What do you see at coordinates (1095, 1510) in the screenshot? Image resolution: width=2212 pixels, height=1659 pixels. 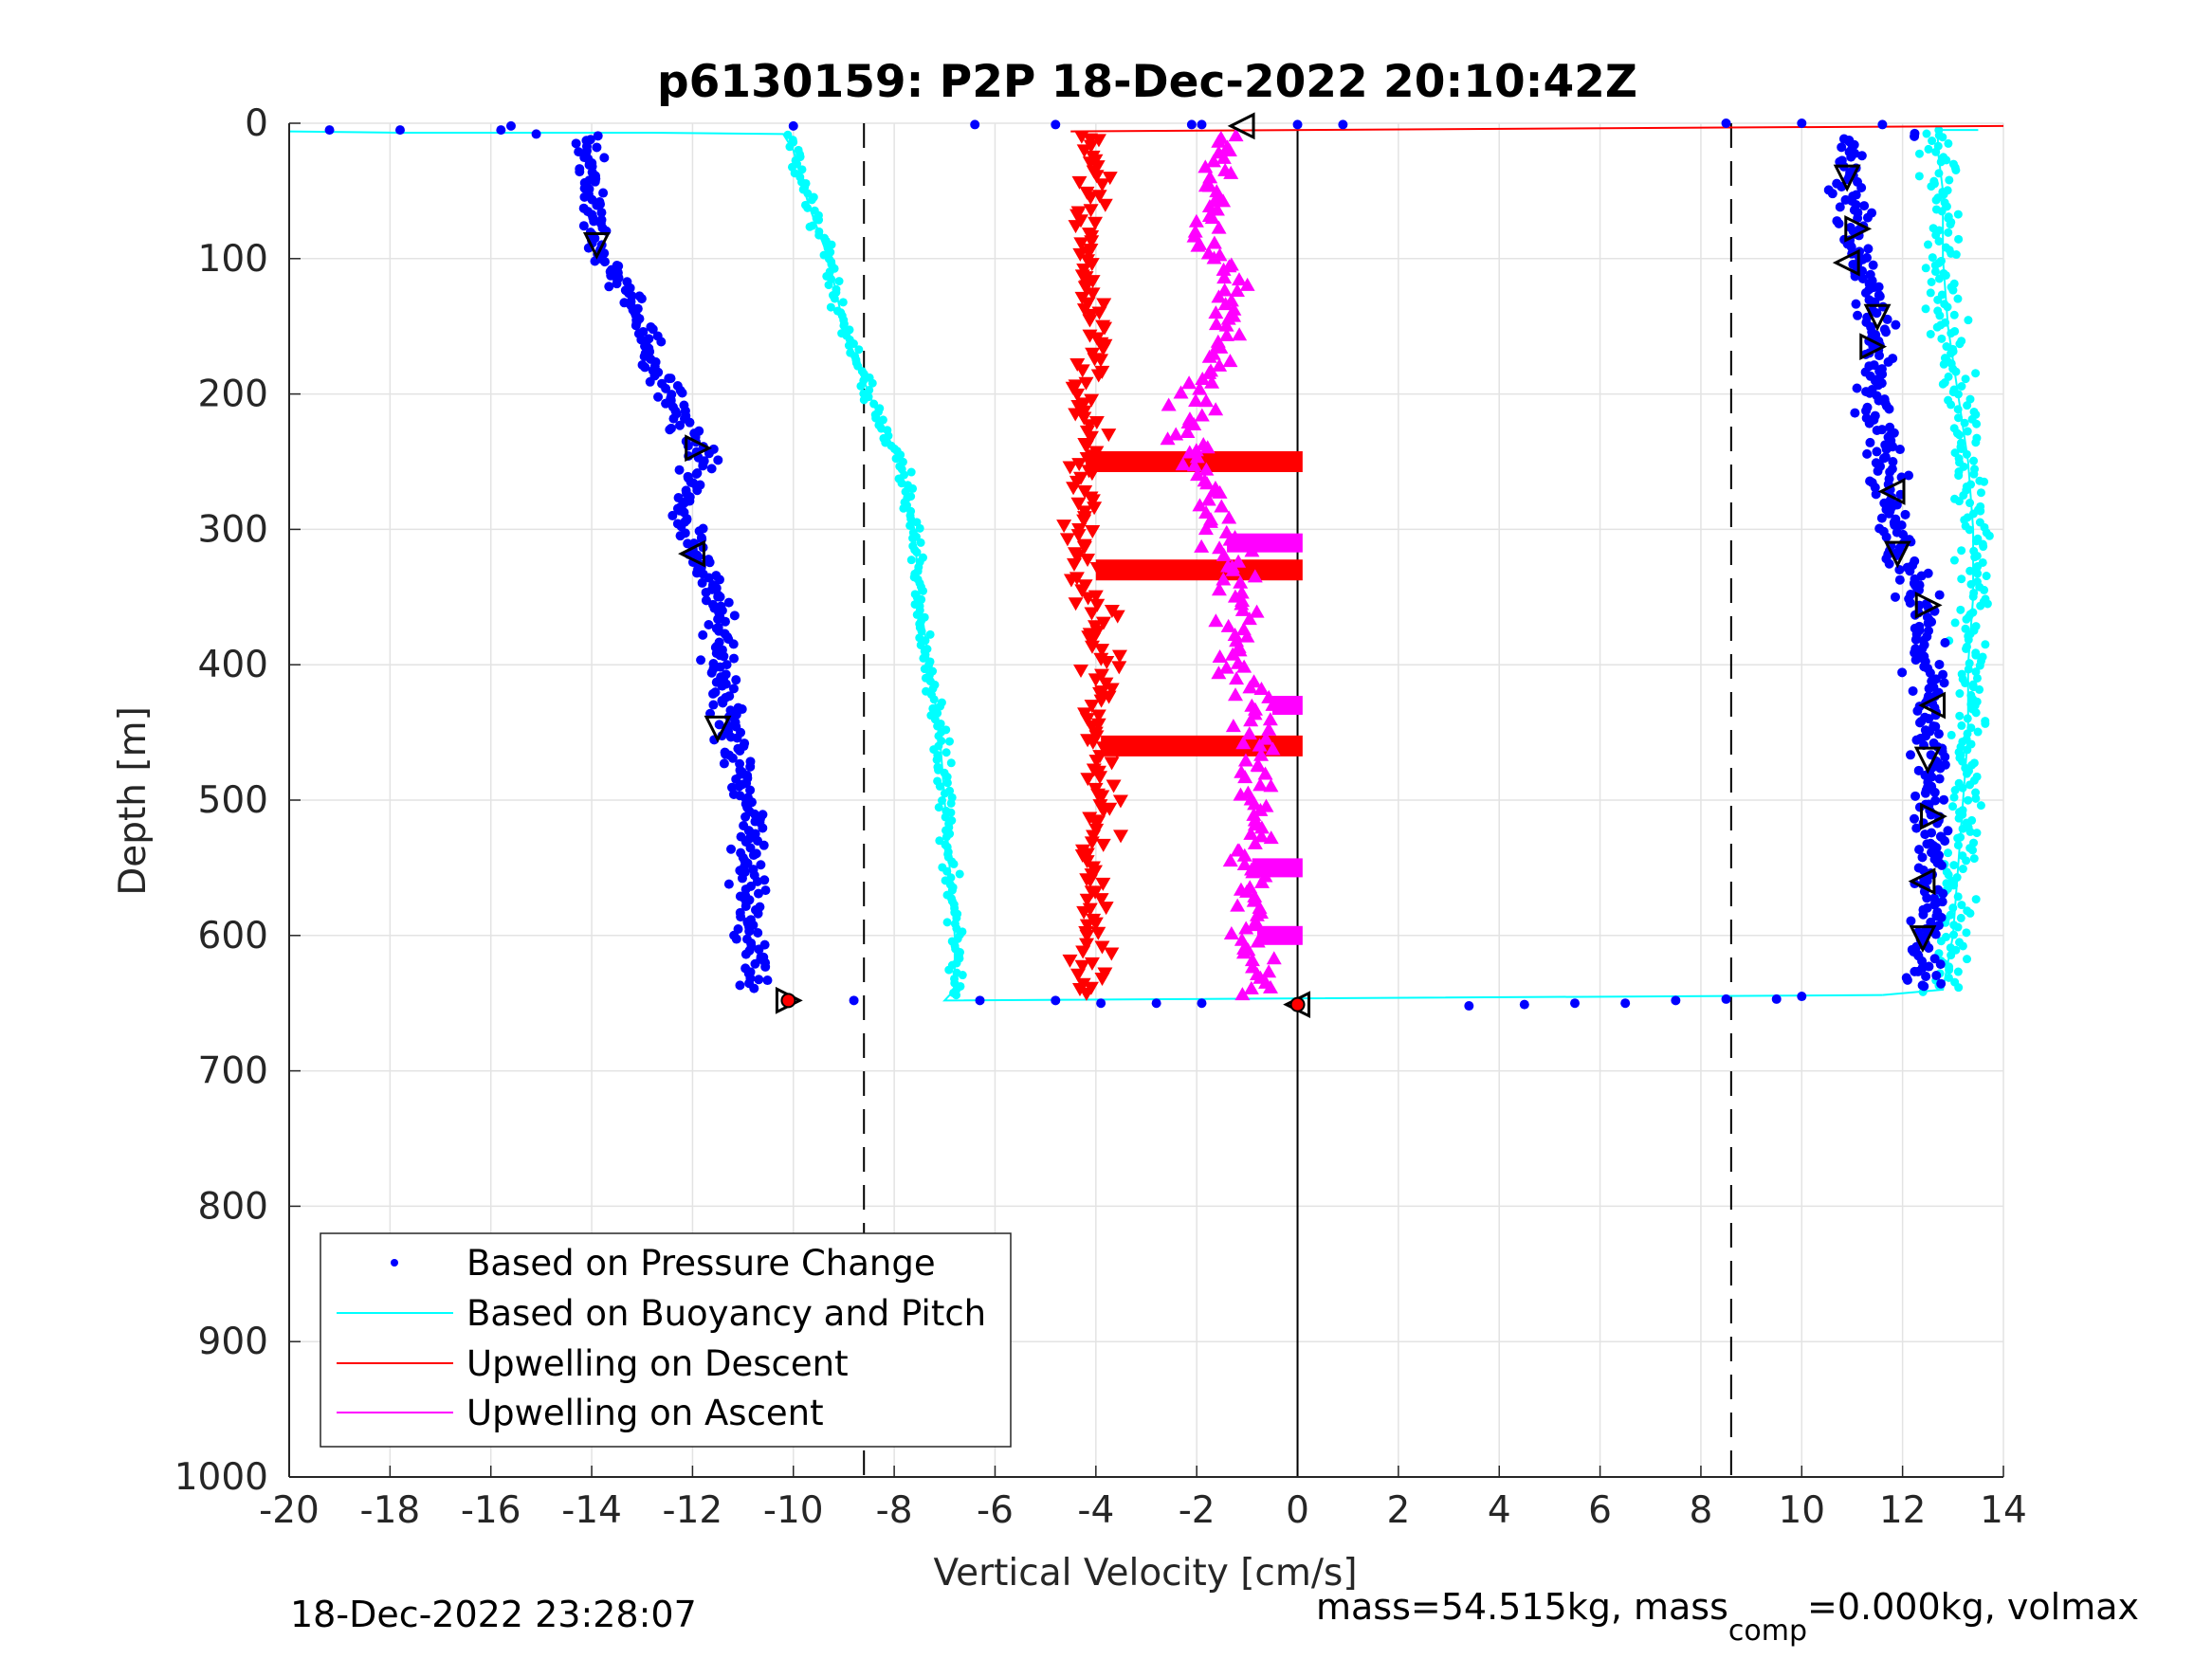 I see `x-tick-label: -4` at bounding box center [1095, 1510].